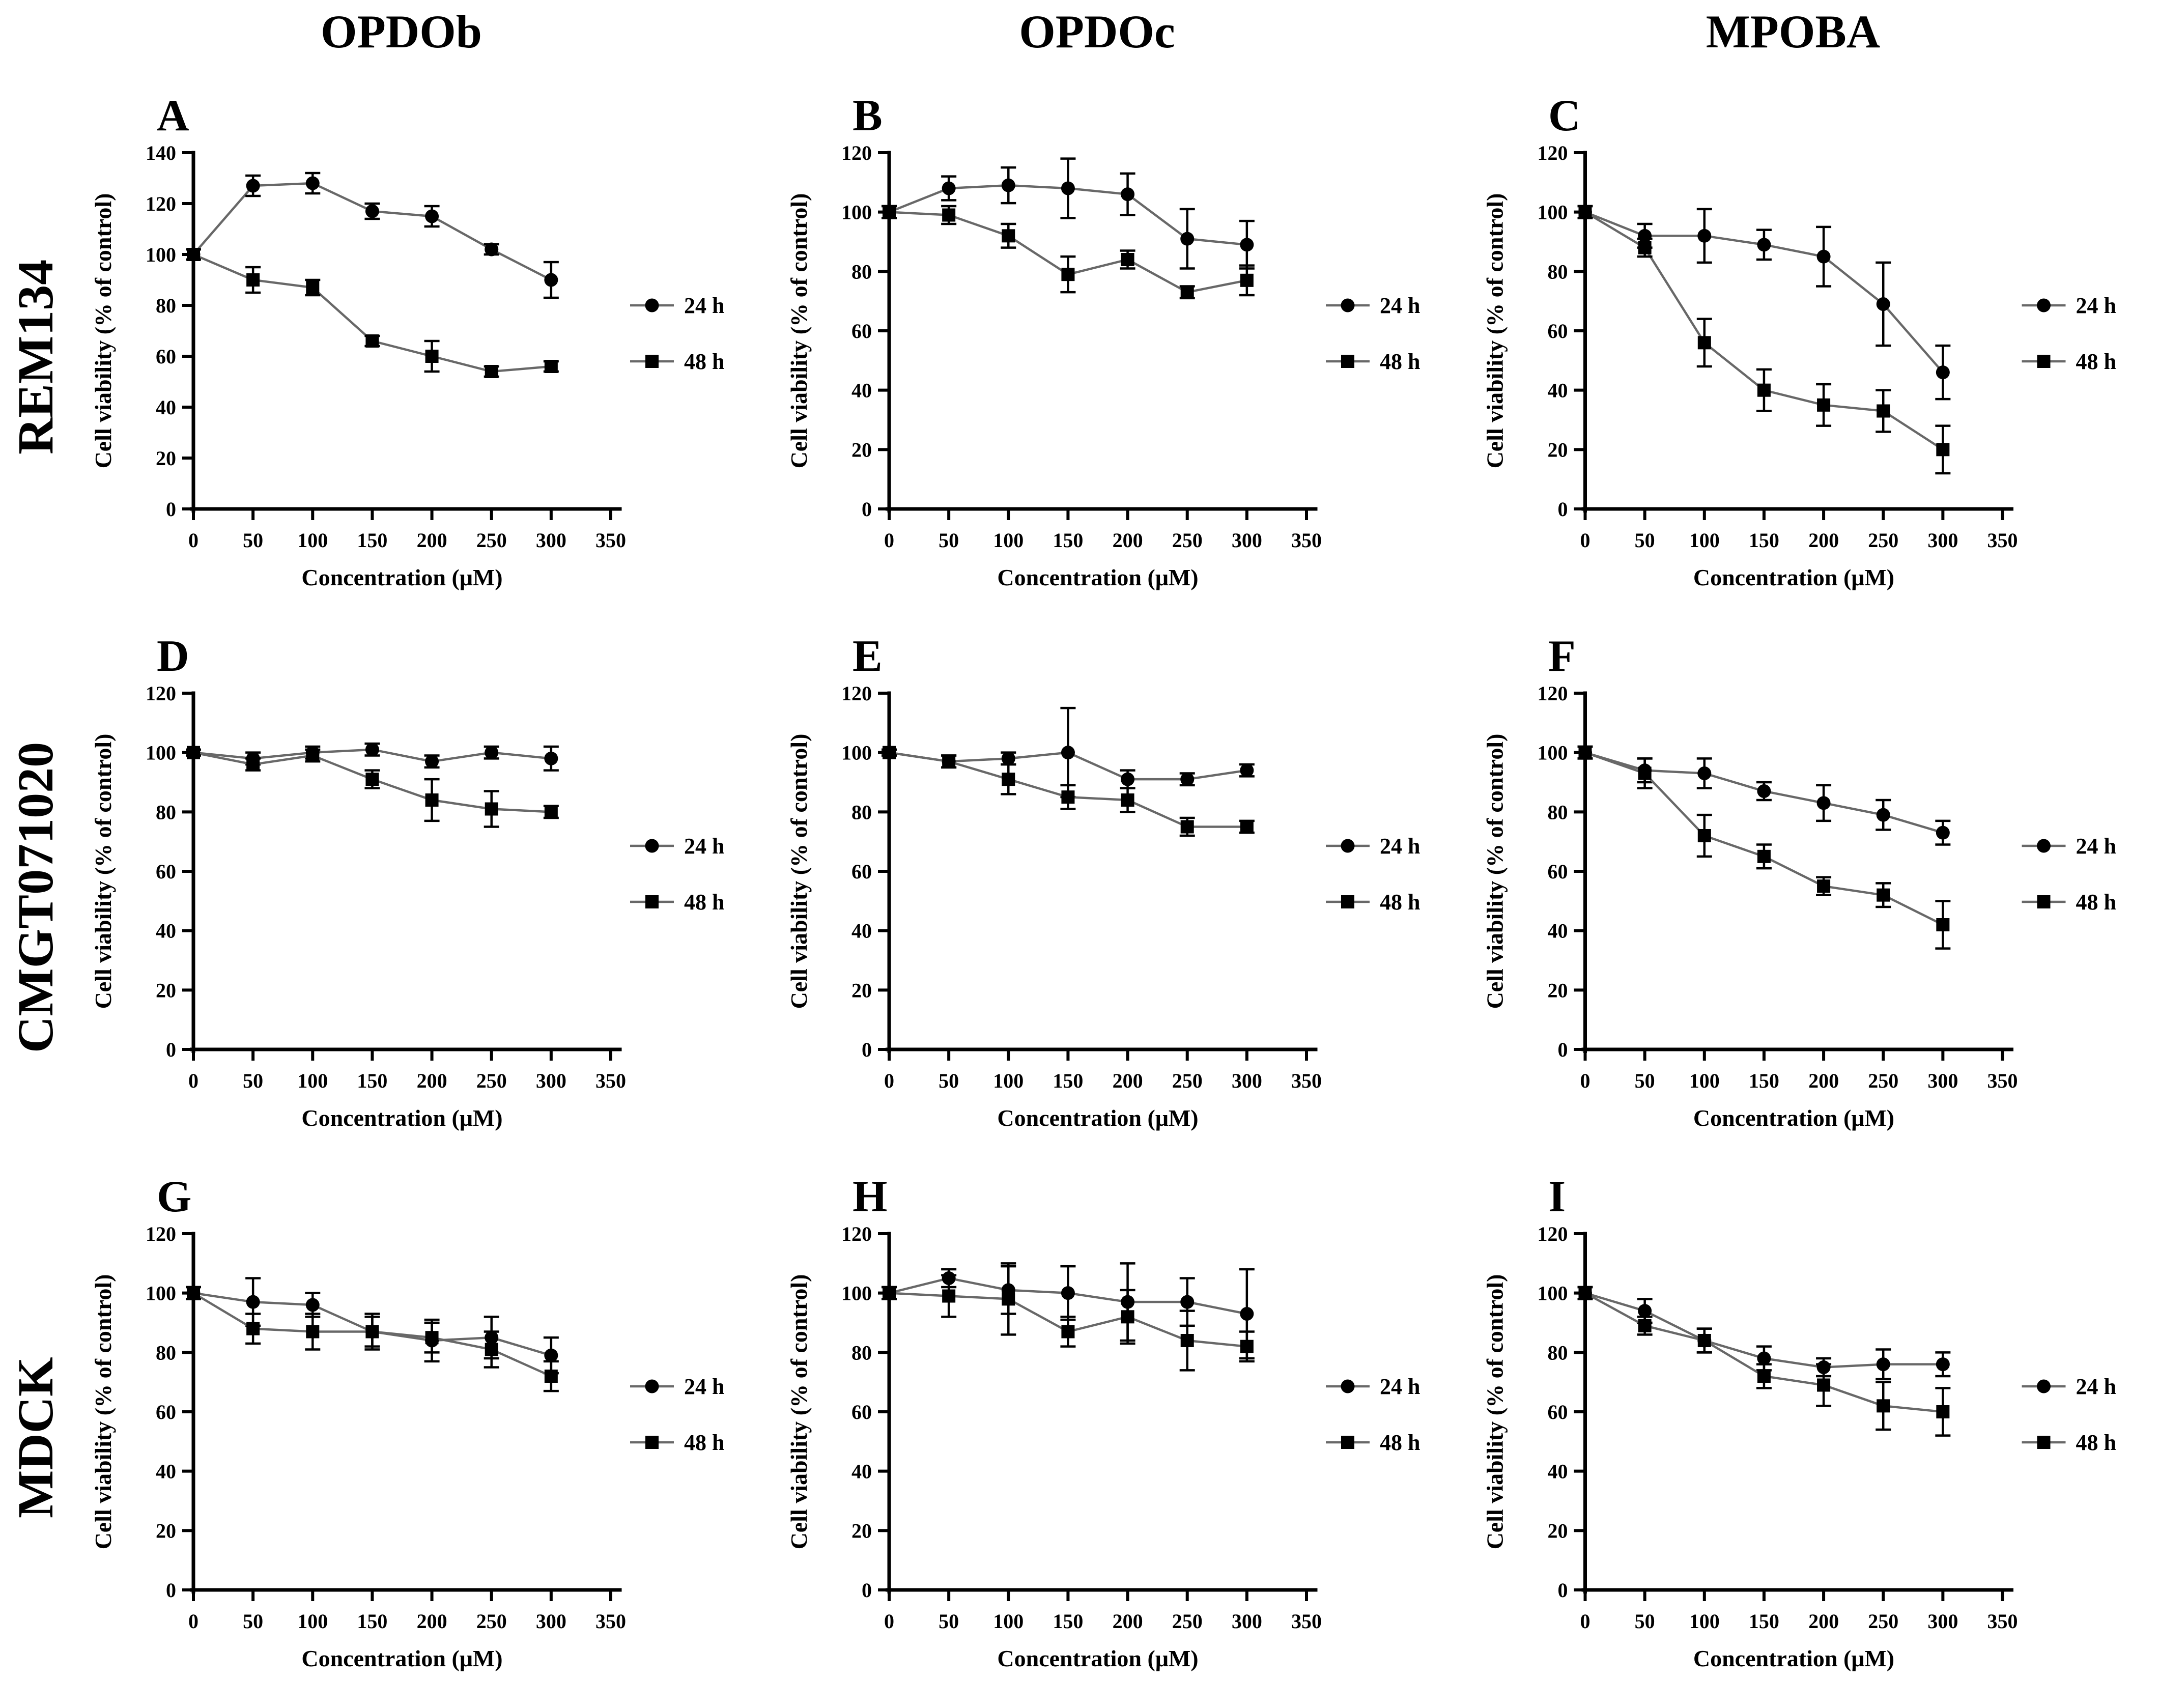 The width and height of the screenshot is (2159, 1708). What do you see at coordinates (1557, 1196) in the screenshot?
I see `panel-letter-i: I` at bounding box center [1557, 1196].